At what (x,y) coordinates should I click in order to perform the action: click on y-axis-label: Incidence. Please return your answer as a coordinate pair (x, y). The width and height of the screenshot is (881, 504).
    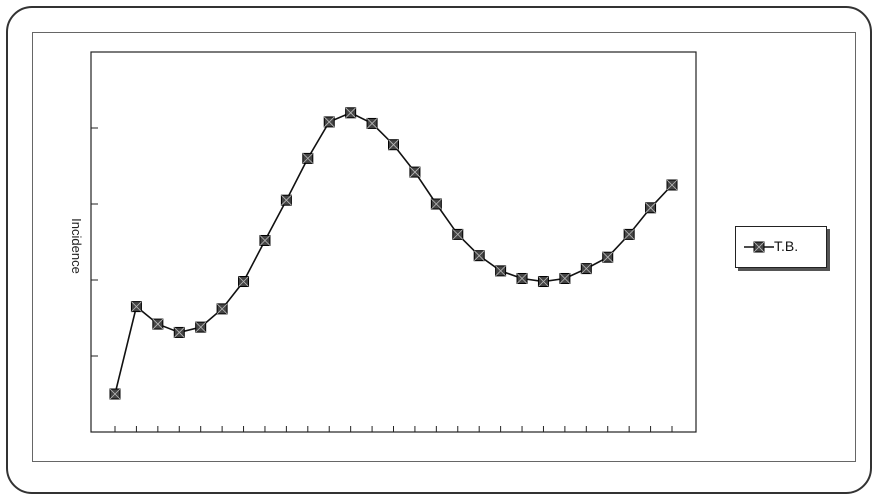
    Looking at the image, I should click on (76, 246).